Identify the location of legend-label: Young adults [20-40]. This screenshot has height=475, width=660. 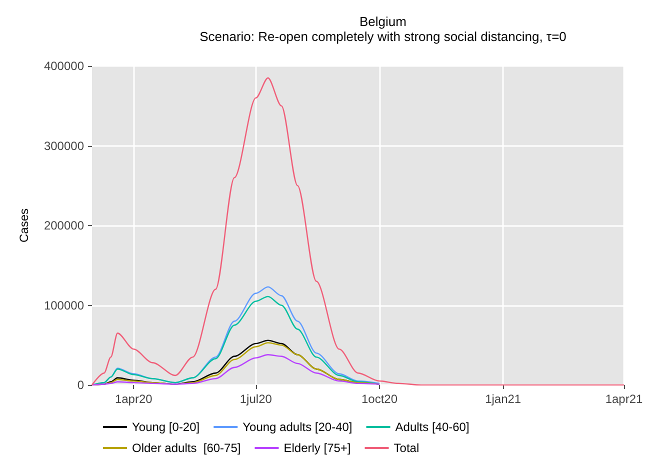
(297, 427).